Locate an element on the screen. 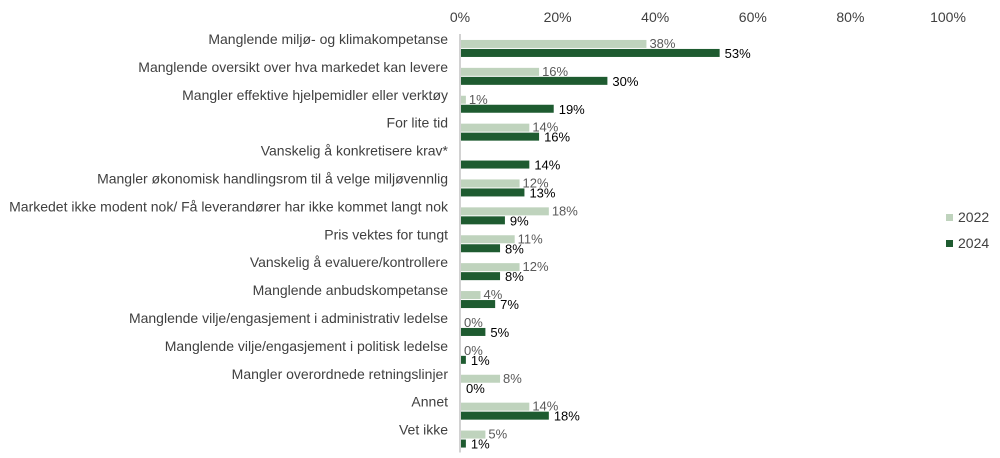 Image resolution: width=1000 pixels, height=458 pixels. data-label-2024: 13% is located at coordinates (542, 192).